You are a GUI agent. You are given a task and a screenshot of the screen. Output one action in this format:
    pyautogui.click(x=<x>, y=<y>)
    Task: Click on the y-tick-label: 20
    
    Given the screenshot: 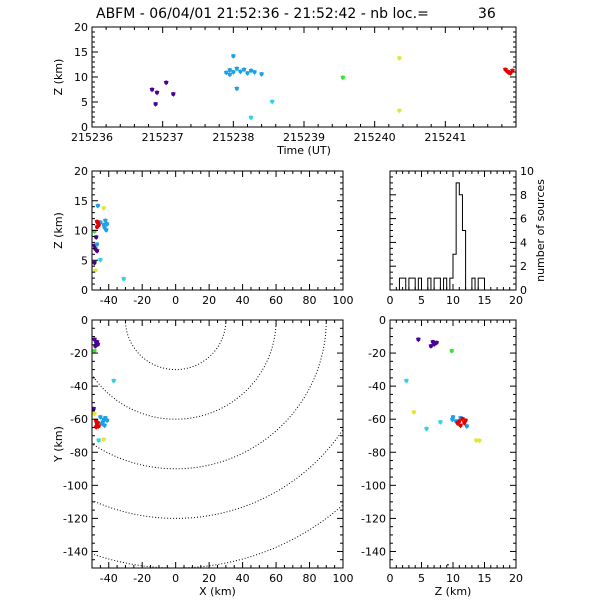 What is the action you would take?
    pyautogui.click(x=81, y=27)
    